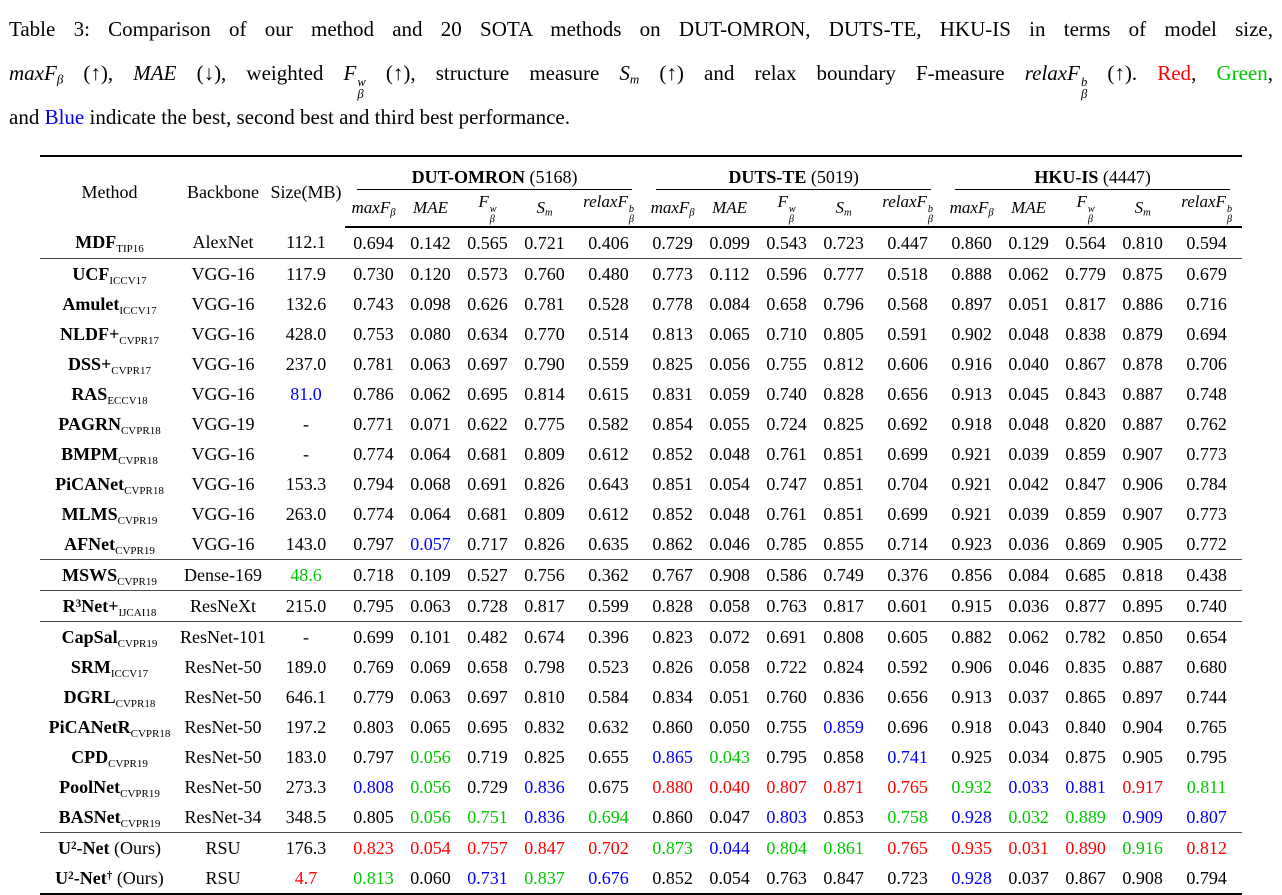  What do you see at coordinates (306, 574) in the screenshot?
I see `size-value: 48.6` at bounding box center [306, 574].